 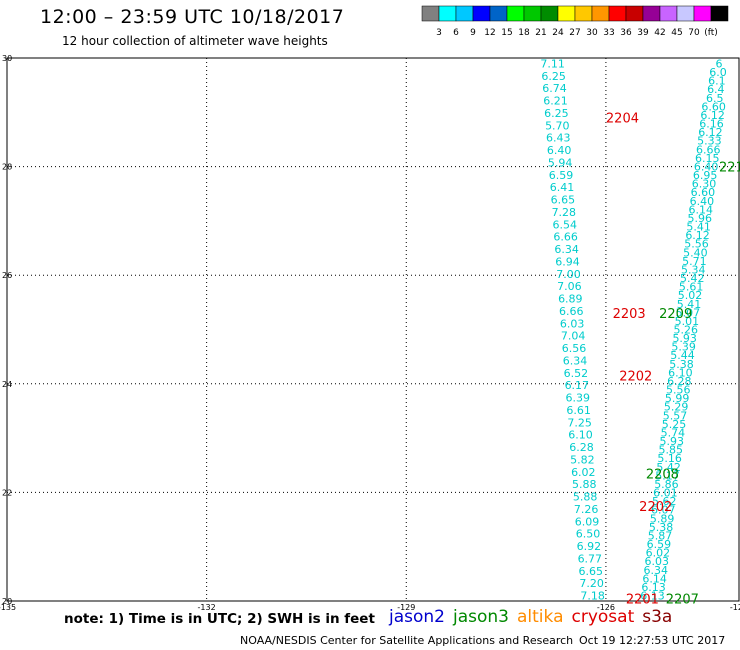 I want to click on colorbar-label: (ft), so click(x=711, y=33).